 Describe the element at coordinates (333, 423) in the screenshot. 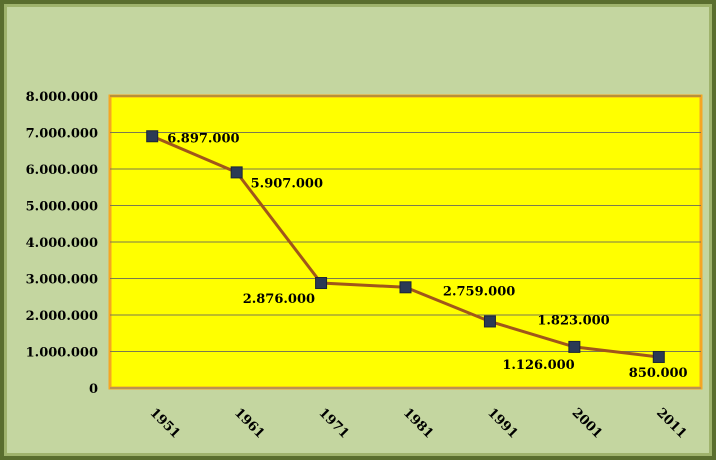

I see `x-tick-label: 1971` at that location.